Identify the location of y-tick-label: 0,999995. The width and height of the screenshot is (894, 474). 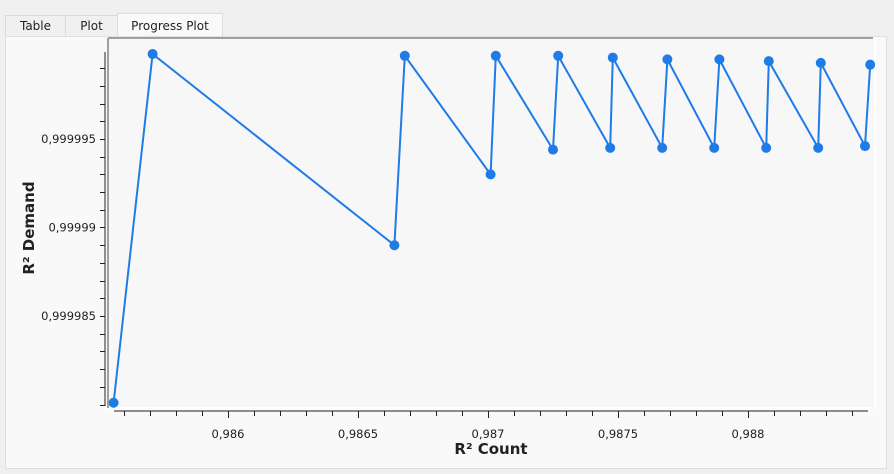
(68, 139).